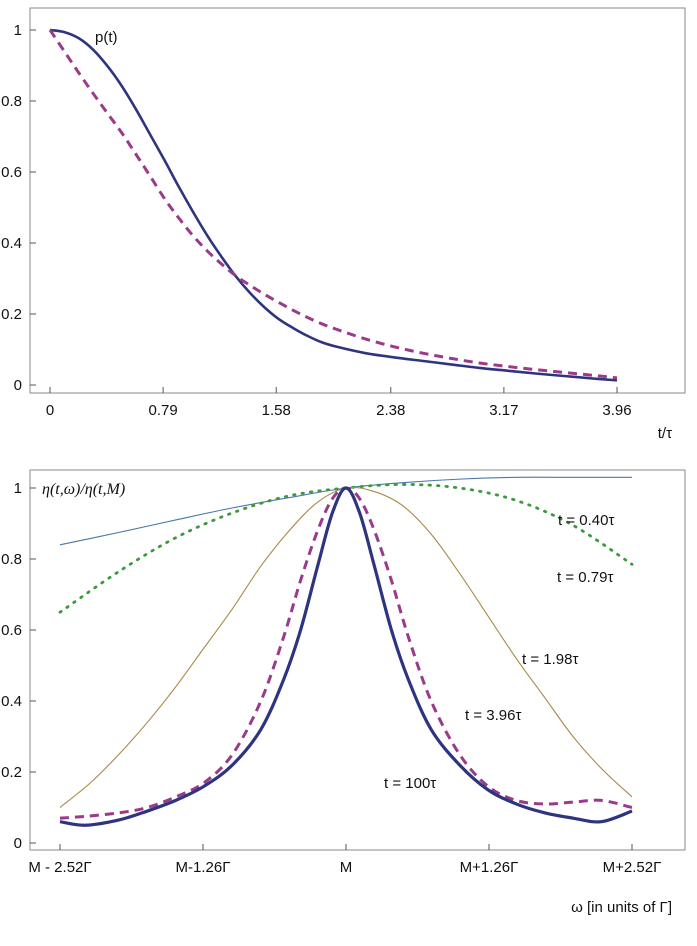  What do you see at coordinates (632, 867) in the screenshot?
I see `bottom-xtick-label: M+2.52Γ` at bounding box center [632, 867].